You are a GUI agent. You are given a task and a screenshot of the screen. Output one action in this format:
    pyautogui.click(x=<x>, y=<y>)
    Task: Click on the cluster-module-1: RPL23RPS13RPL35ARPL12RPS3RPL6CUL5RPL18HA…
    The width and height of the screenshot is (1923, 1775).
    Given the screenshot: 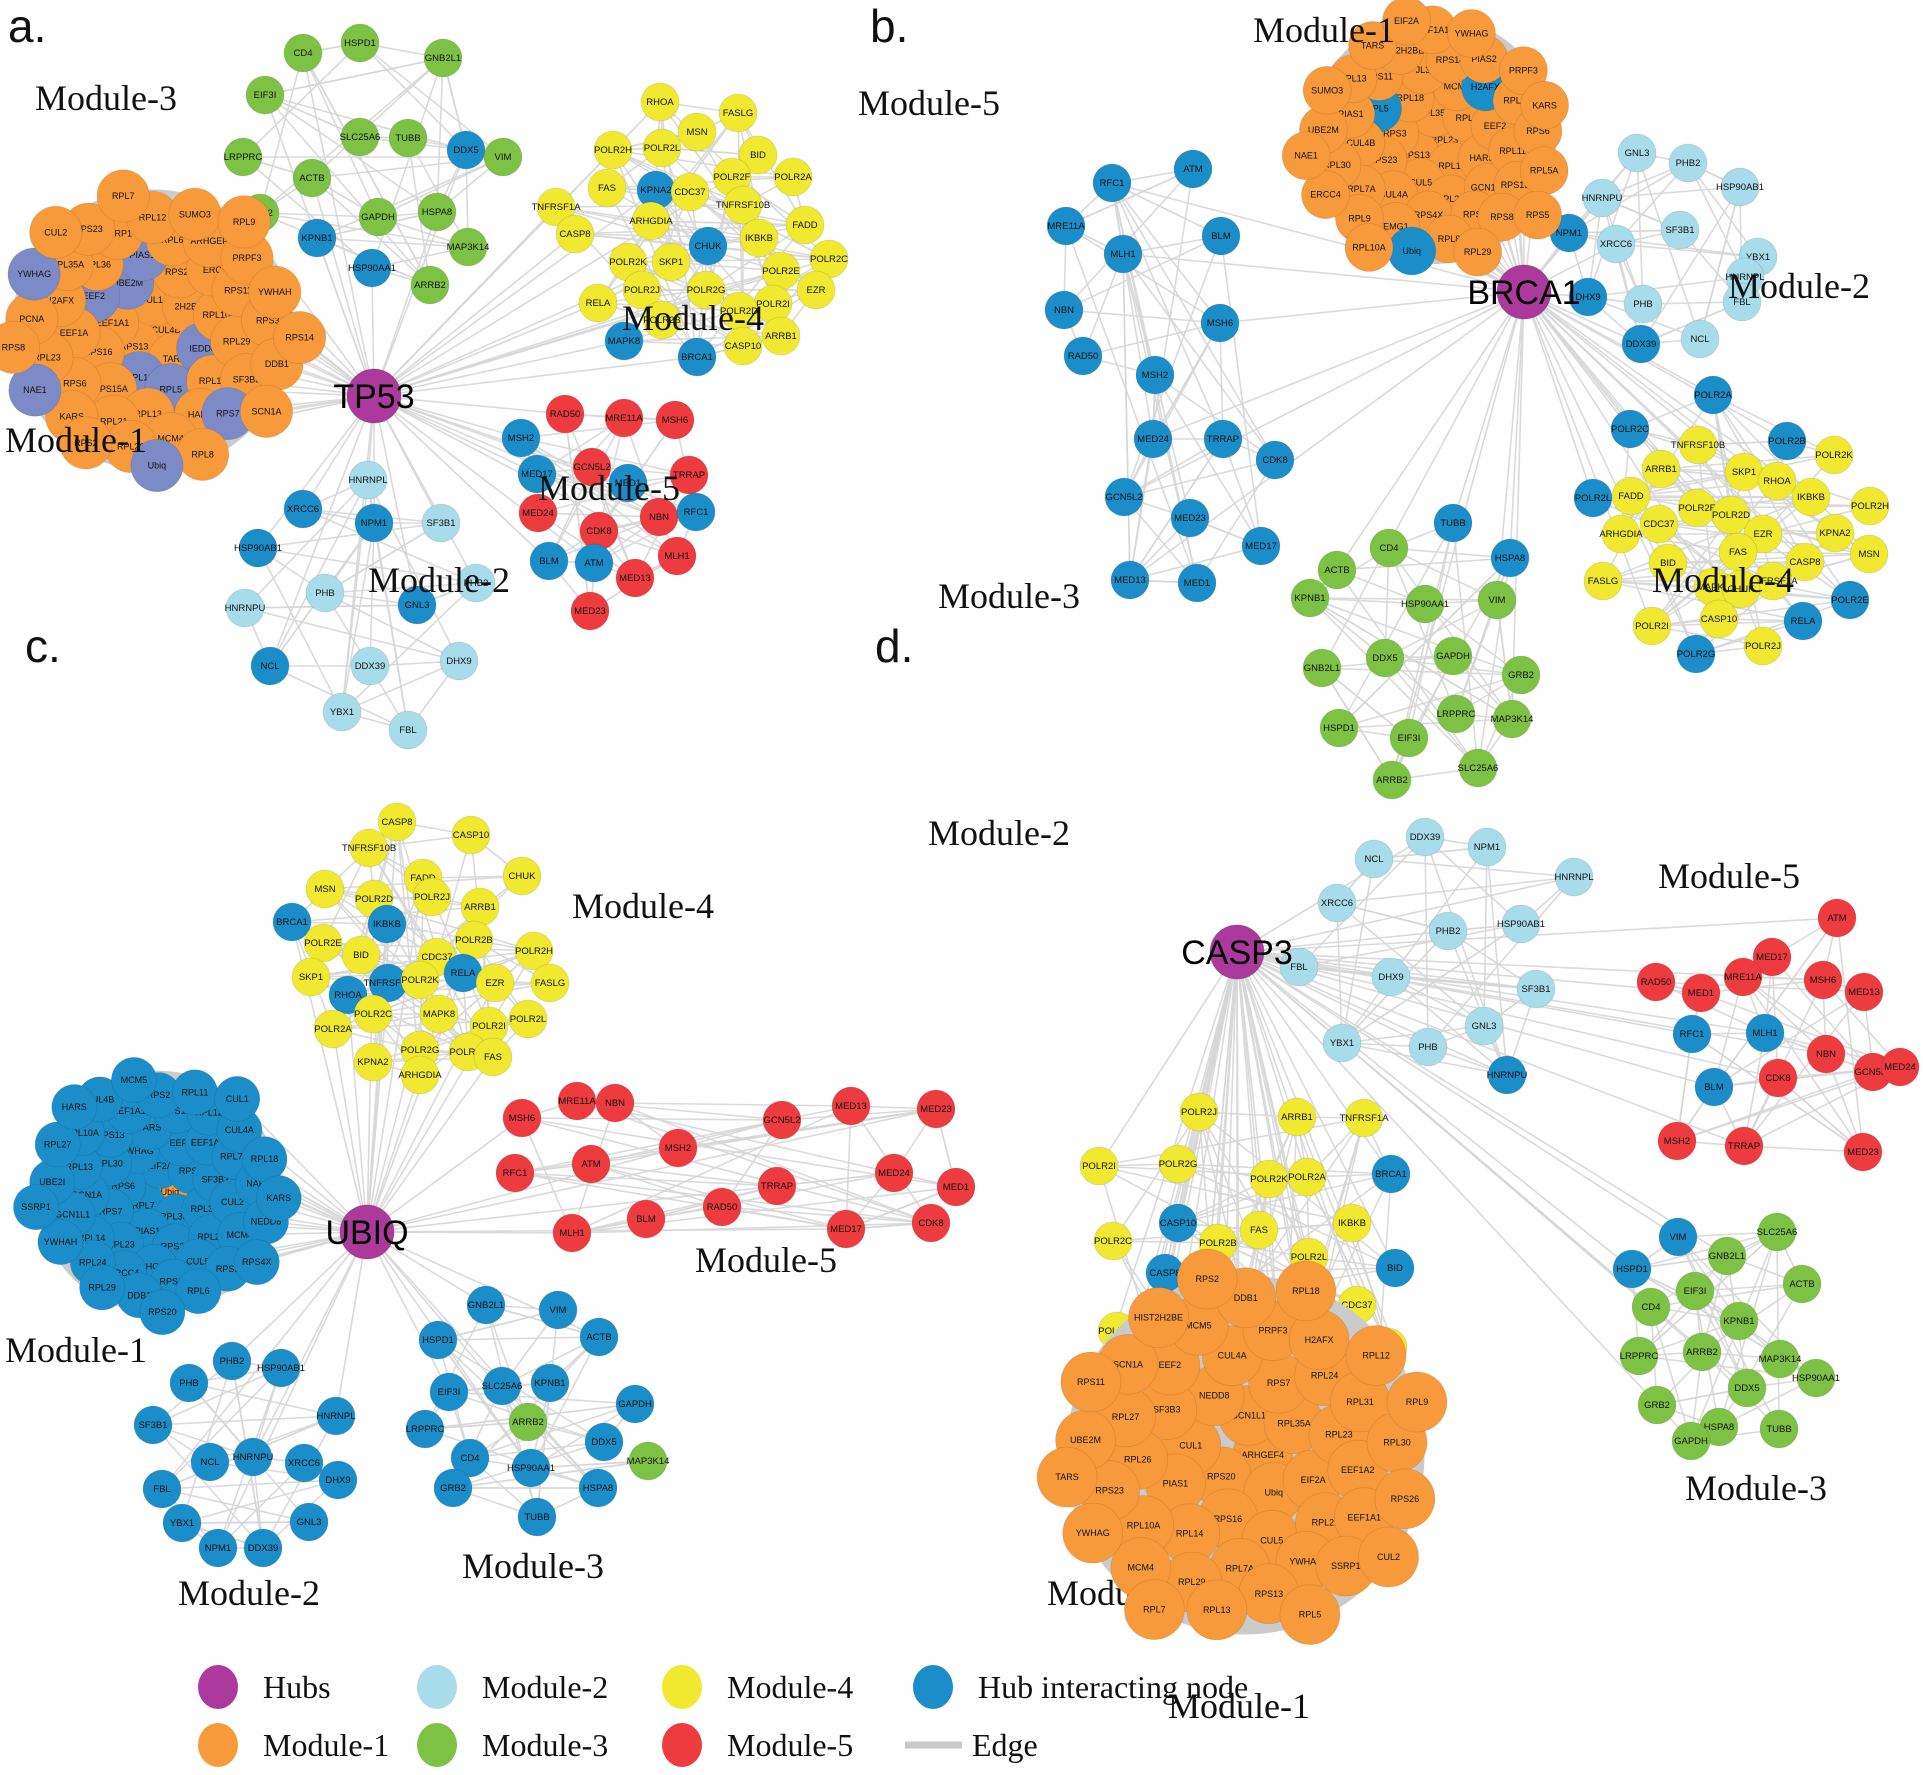 What is the action you would take?
    pyautogui.click(x=1425, y=138)
    